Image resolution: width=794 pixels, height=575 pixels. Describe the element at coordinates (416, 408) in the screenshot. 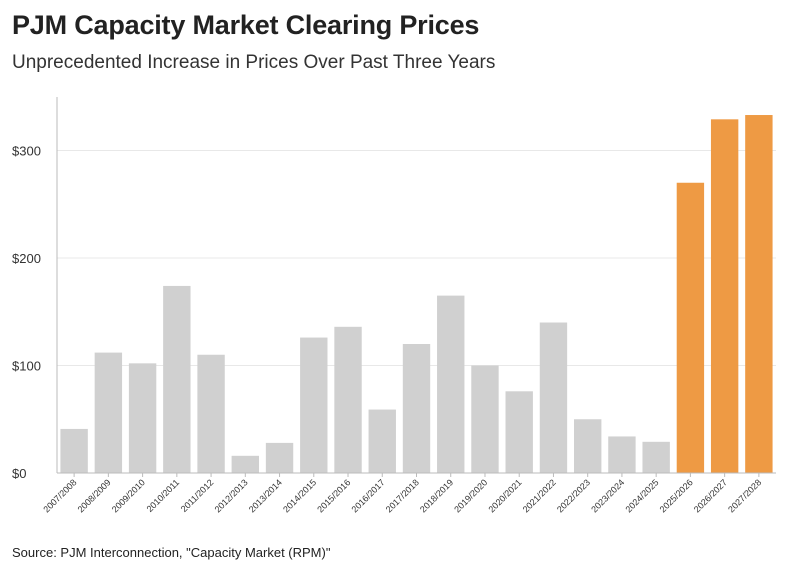

I see `bar-2017-2018` at that location.